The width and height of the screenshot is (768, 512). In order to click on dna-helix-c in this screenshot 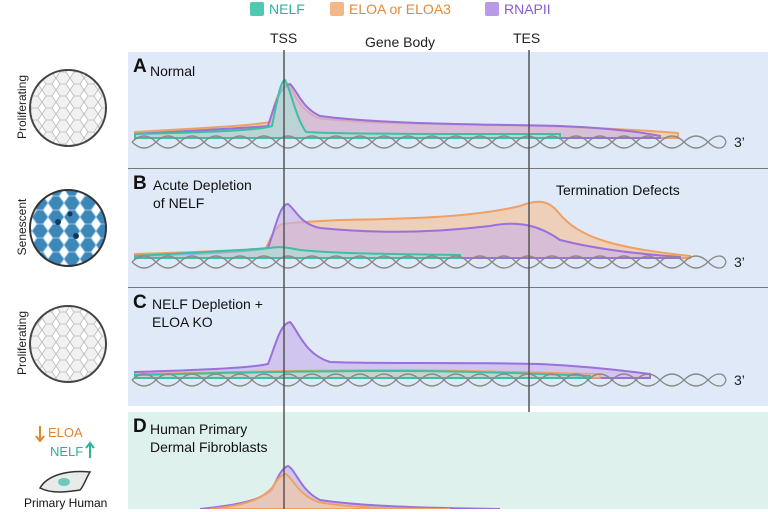, I will do `click(429, 380)`.